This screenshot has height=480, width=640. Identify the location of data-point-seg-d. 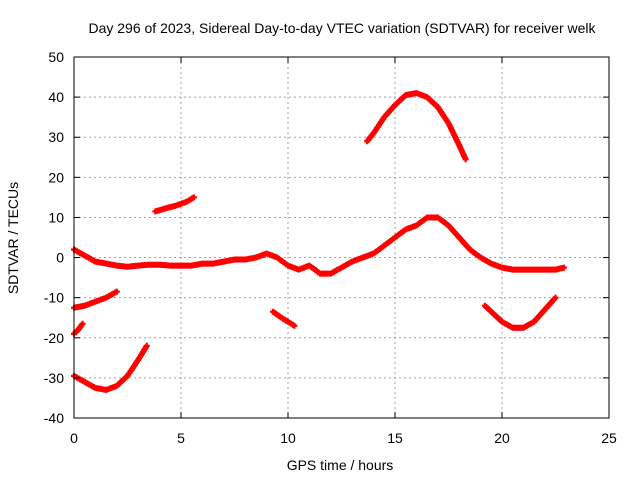
(146, 345).